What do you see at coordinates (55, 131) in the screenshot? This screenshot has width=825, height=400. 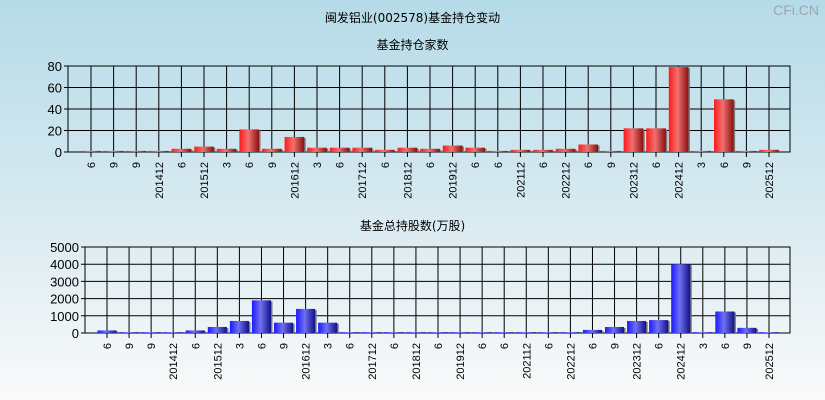 I see `y-tick-label: 20` at bounding box center [55, 131].